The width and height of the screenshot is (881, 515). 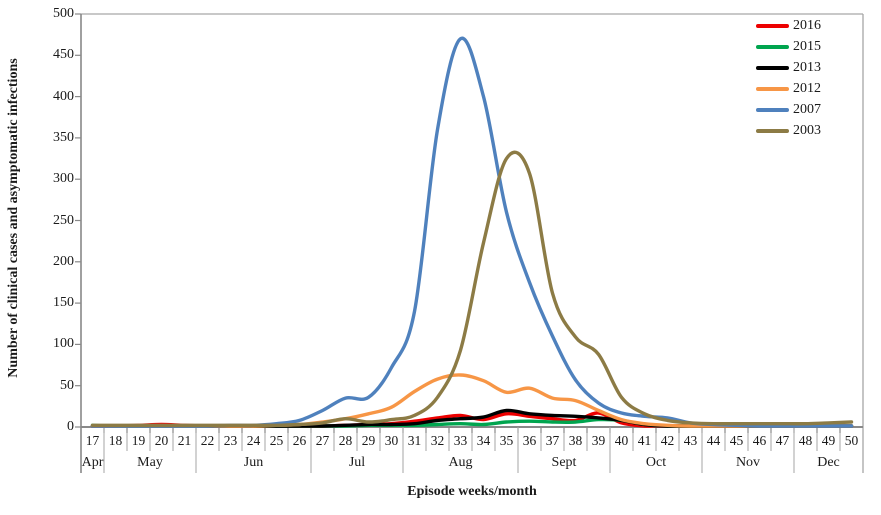 I want to click on legend-entry-2016: 2016, so click(x=806, y=25).